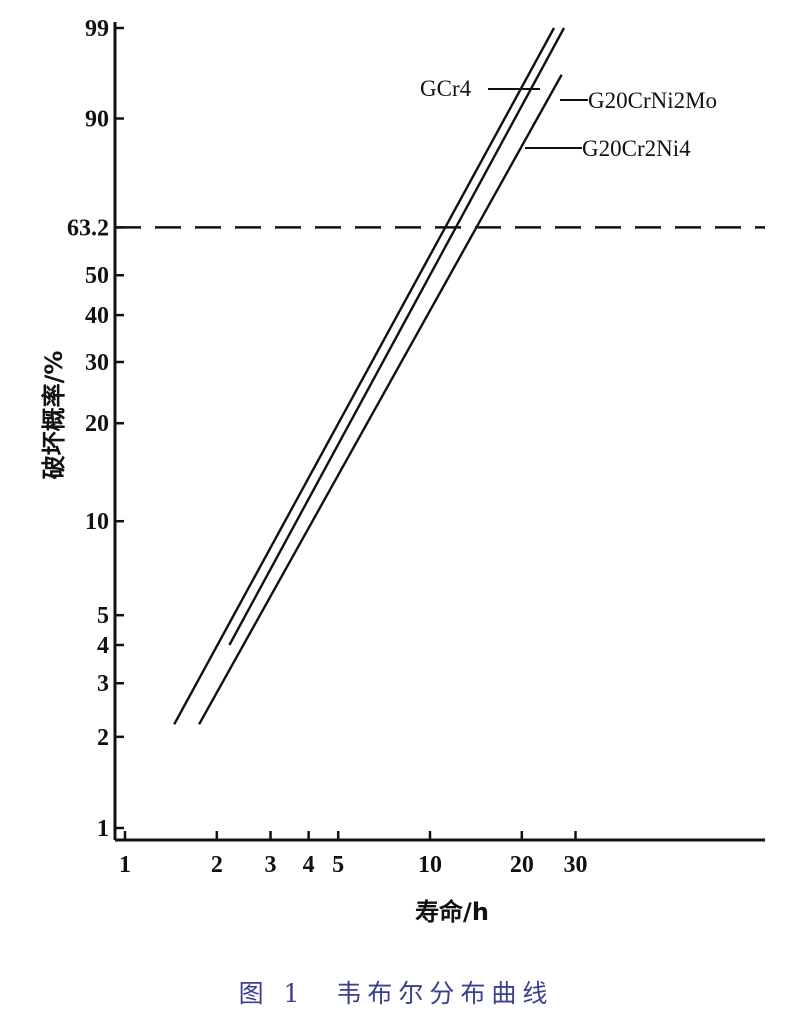 The image size is (792, 1018). Describe the element at coordinates (97, 424) in the screenshot. I see `y-tick-label: 20` at that location.